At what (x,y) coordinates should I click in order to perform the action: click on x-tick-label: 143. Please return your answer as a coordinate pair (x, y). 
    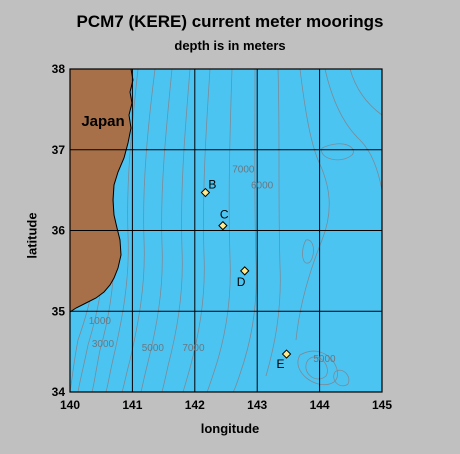
    Looking at the image, I should click on (257, 405).